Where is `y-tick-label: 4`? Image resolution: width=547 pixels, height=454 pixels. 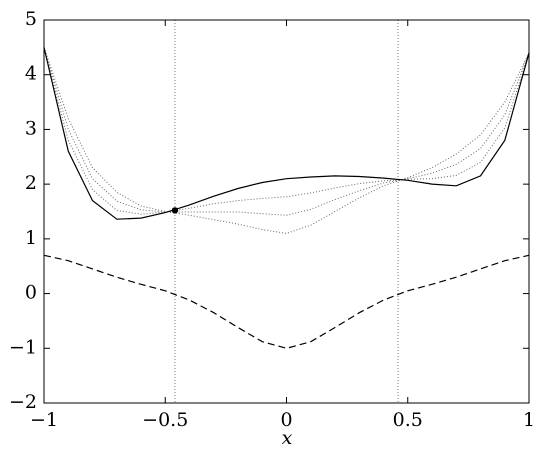
y-tick-label: 4 is located at coordinates (31, 74).